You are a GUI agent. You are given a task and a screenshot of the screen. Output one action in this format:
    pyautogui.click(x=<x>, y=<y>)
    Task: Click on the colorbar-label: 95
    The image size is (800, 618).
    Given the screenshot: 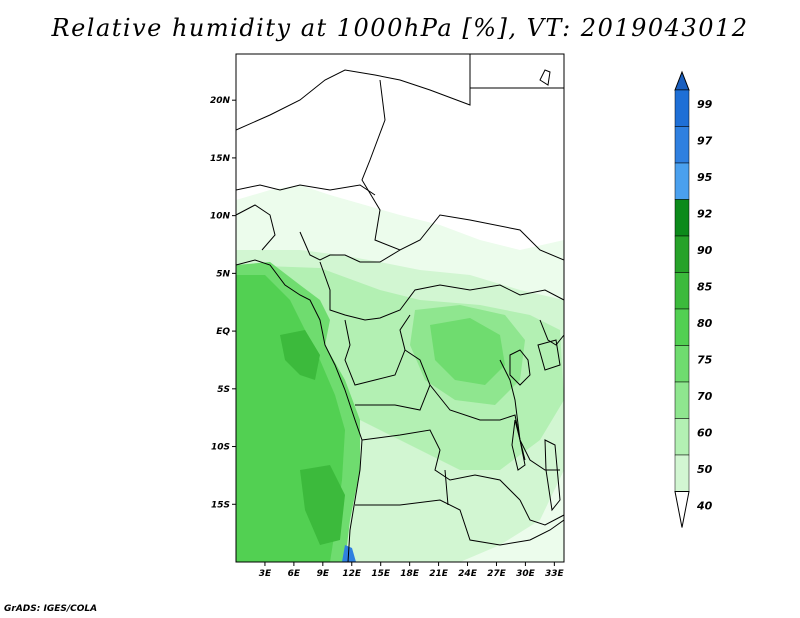 What is the action you would take?
    pyautogui.click(x=705, y=177)
    